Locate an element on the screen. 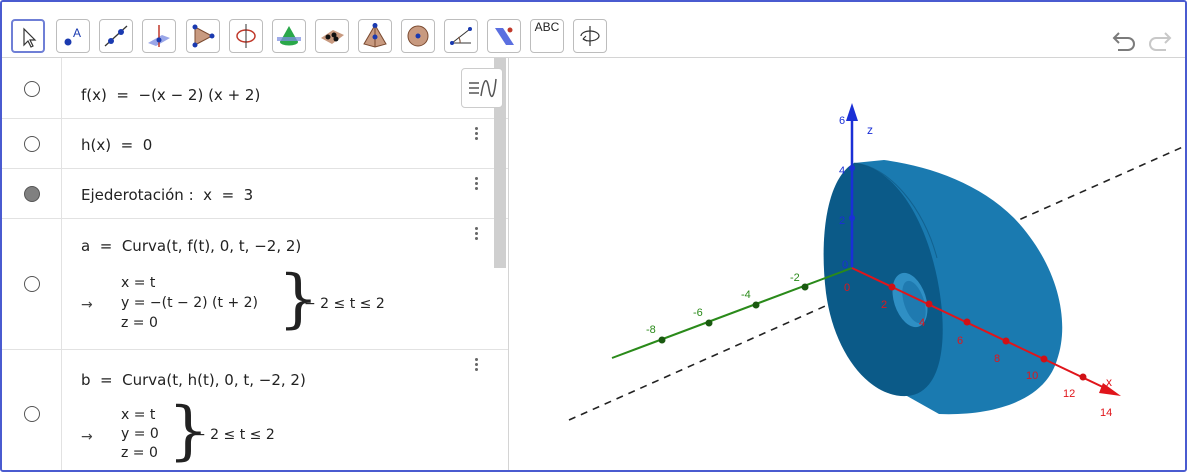 Image resolution: width=1187 pixels, height=472 pixels. reflect-plane-icon is located at coordinates (504, 36).